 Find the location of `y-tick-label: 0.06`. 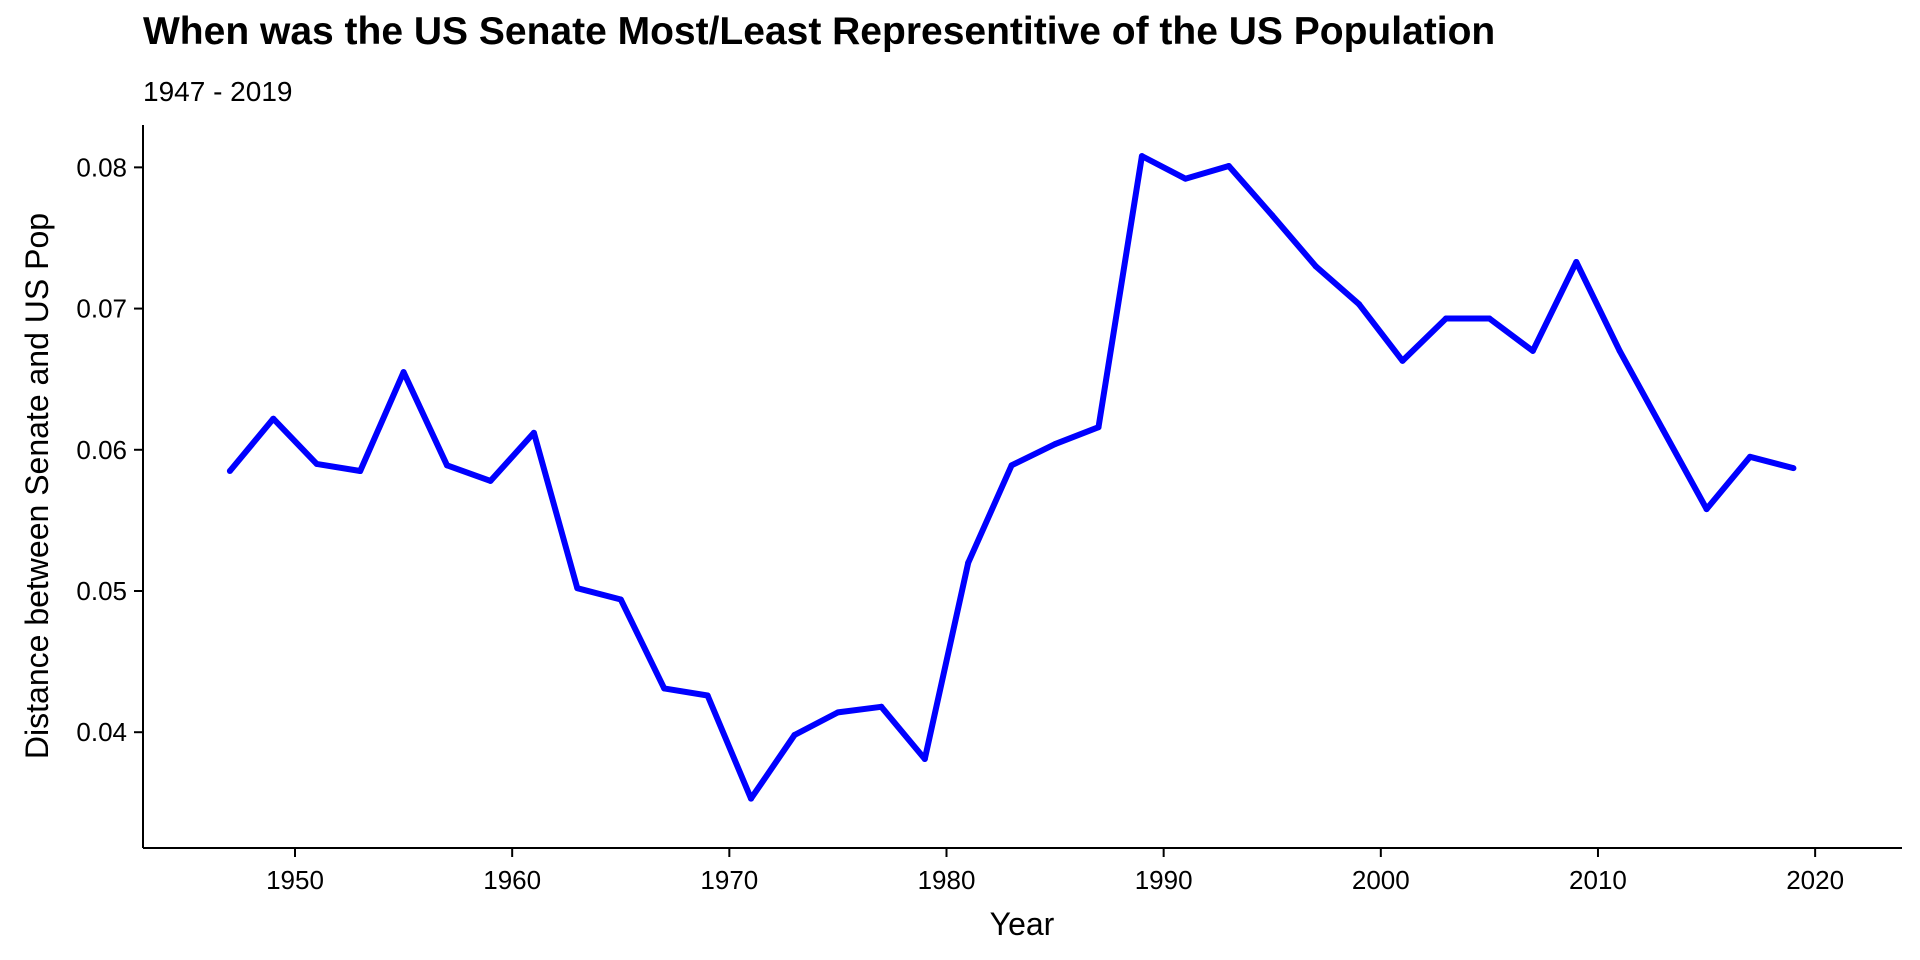

y-tick-label: 0.06 is located at coordinates (101, 450).